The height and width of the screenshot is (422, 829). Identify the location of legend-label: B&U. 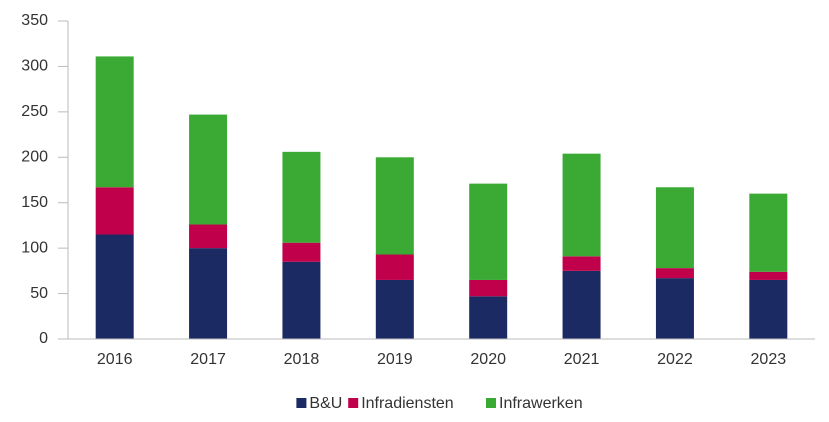
(325, 403).